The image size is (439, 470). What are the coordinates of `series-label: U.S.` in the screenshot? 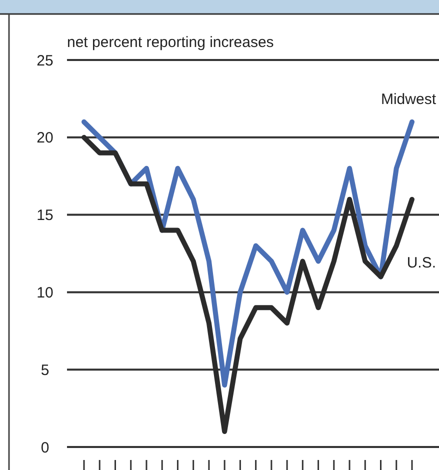 It's located at (421, 263).